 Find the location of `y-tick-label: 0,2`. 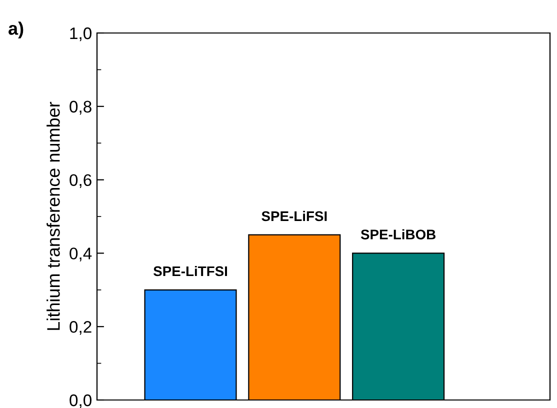

y-tick-label: 0,2 is located at coordinates (81, 328).